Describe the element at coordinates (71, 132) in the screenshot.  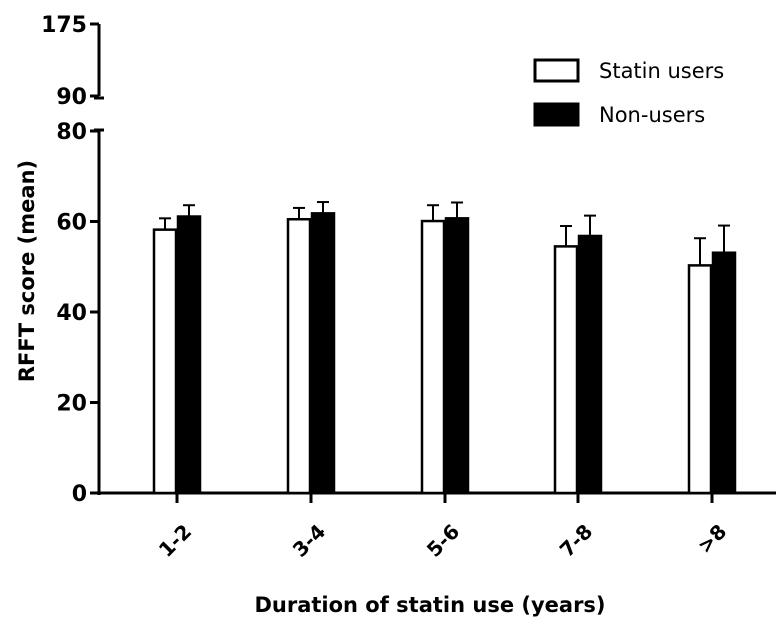
I see `y-tick-label: 80` at that location.